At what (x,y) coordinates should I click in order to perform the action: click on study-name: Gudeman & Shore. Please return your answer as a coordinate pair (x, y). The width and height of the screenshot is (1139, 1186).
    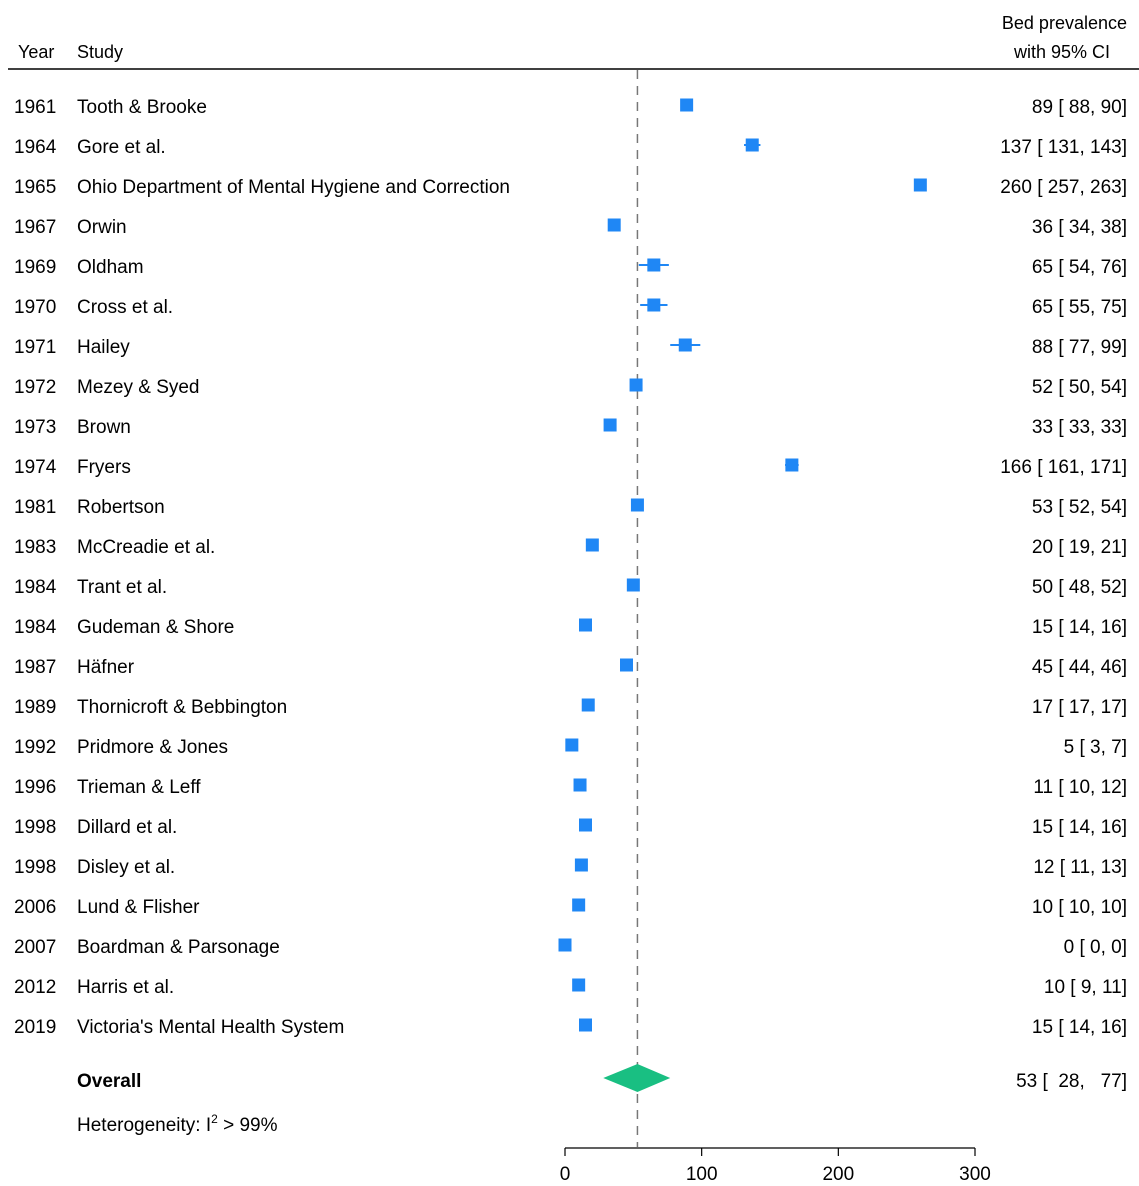
    Looking at the image, I should click on (155, 627).